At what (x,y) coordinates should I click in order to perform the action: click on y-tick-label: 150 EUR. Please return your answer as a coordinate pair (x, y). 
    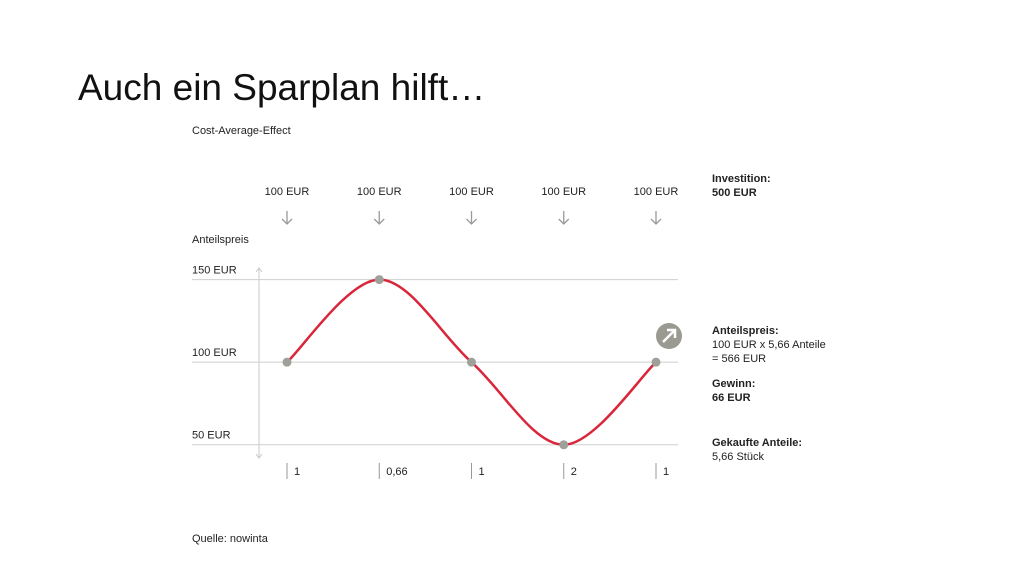
    Looking at the image, I should click on (214, 270).